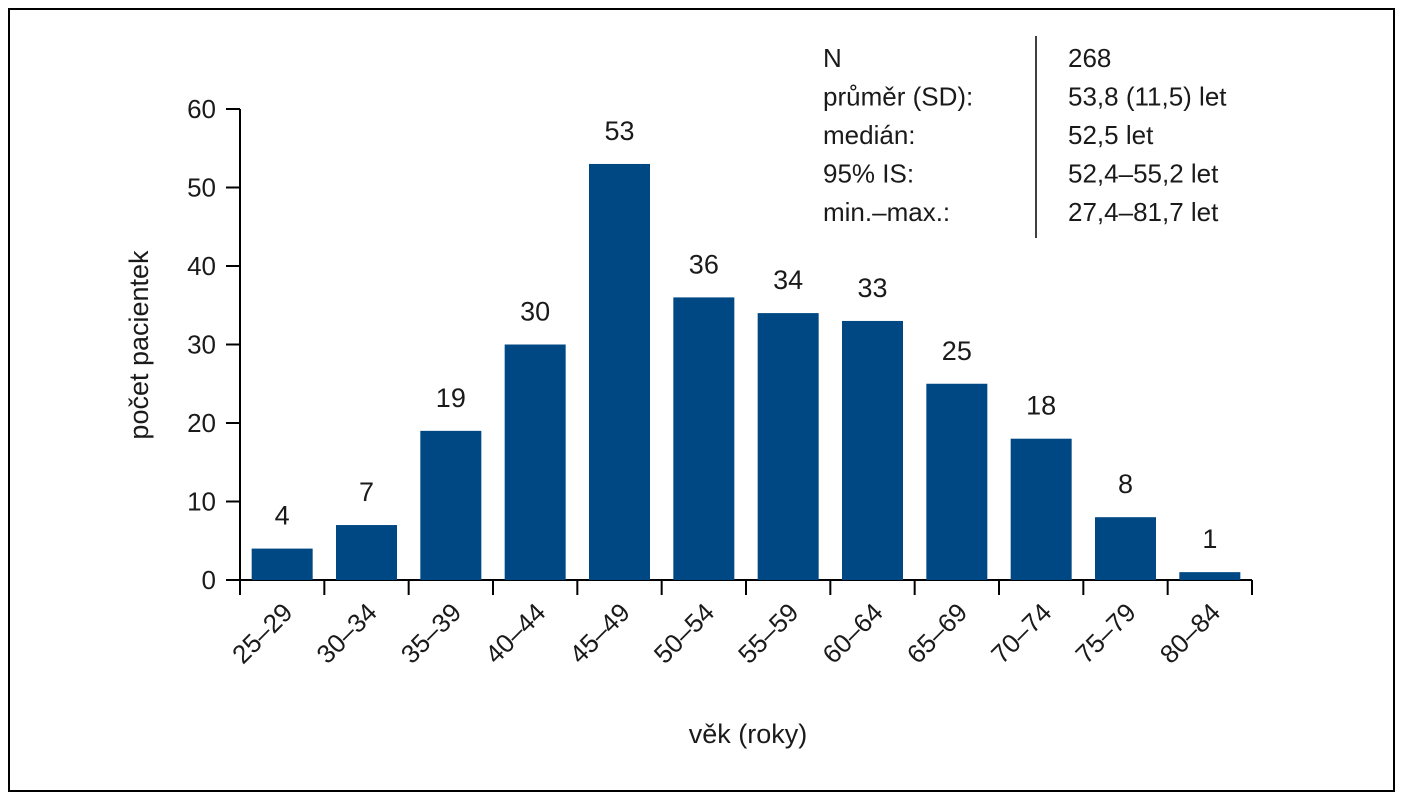 The height and width of the screenshot is (800, 1403). Describe the element at coordinates (1041, 509) in the screenshot. I see `bar-70–74` at that location.